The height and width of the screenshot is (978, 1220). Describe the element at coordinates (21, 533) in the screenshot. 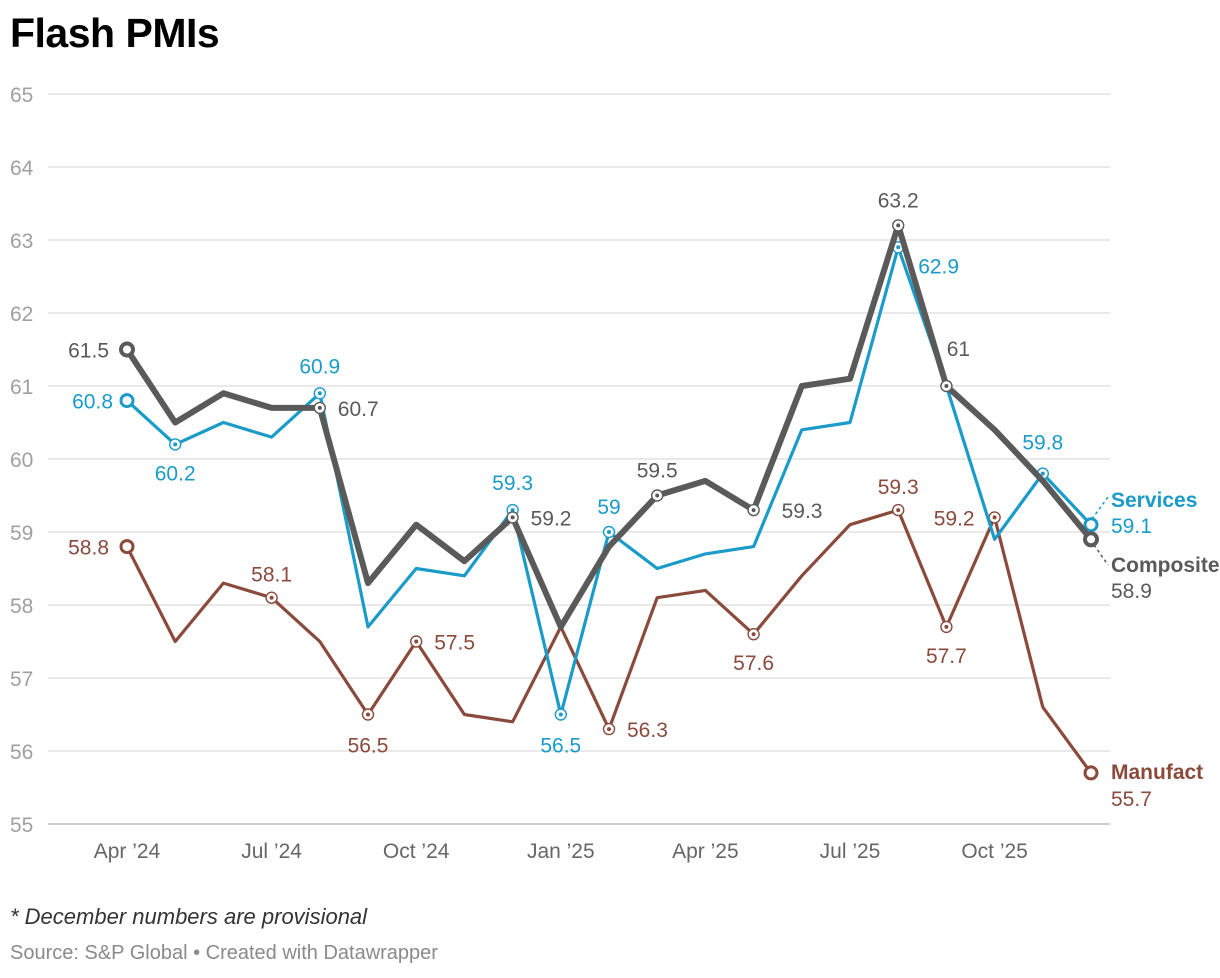

I see `y-tick-label: 59` at that location.